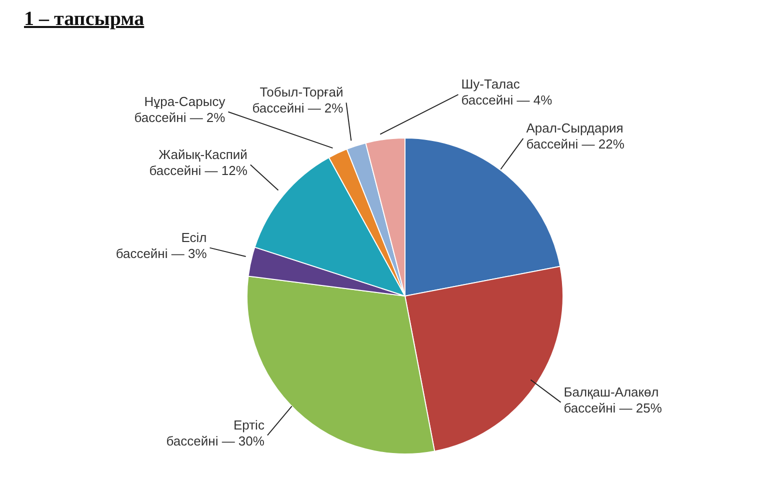  What do you see at coordinates (85, 19) in the screenshot?
I see `chart-title: 1 – тапсырма` at bounding box center [85, 19].